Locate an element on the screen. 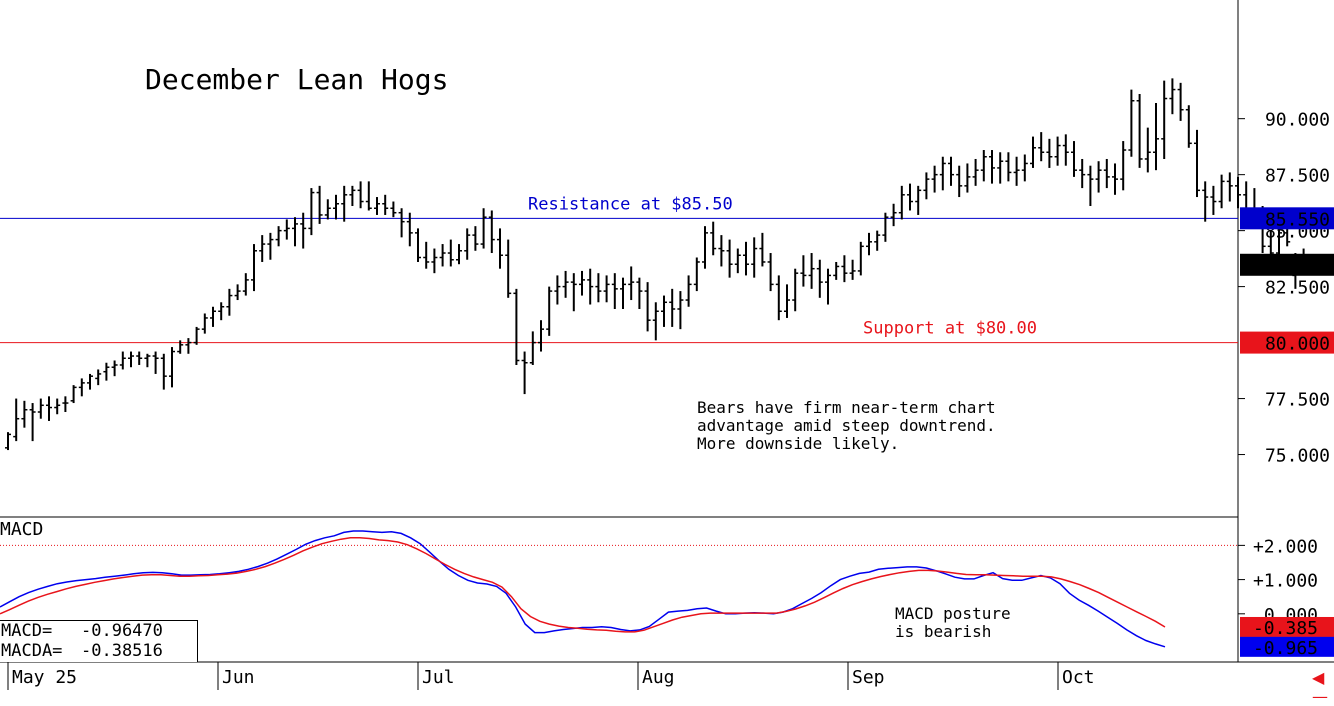 The height and width of the screenshot is (706, 1334). macda-readout-row: MACDA= -0.38516 is located at coordinates (99, 651).